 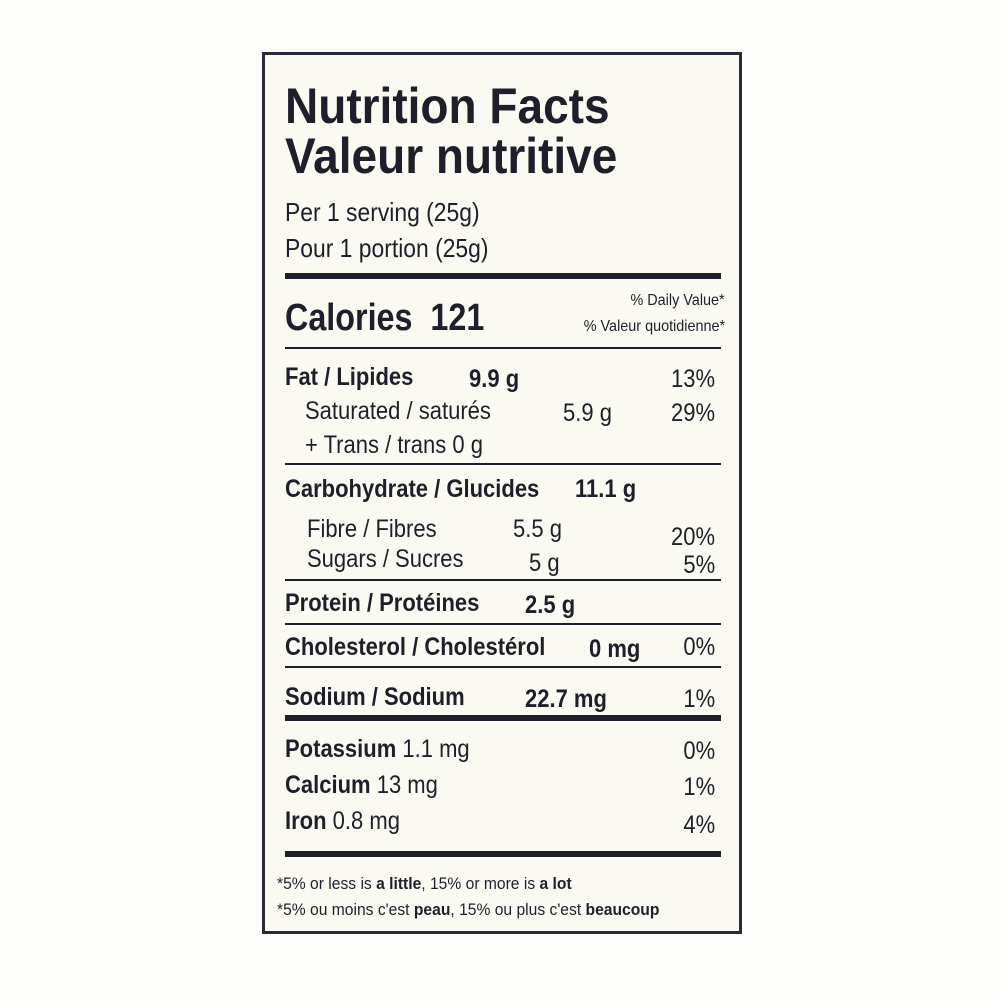 I want to click on fibre-label: Fibre / Fibres, so click(x=372, y=529).